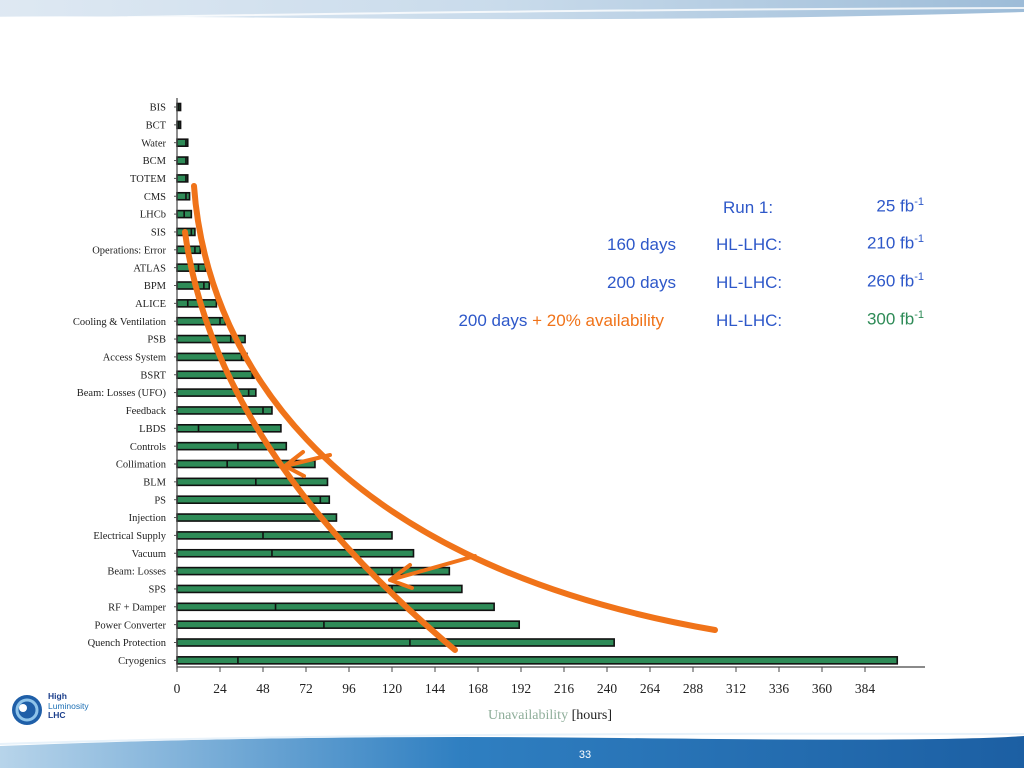 The width and height of the screenshot is (1024, 768). What do you see at coordinates (57, 696) in the screenshot?
I see `logo-line1: High` at bounding box center [57, 696].